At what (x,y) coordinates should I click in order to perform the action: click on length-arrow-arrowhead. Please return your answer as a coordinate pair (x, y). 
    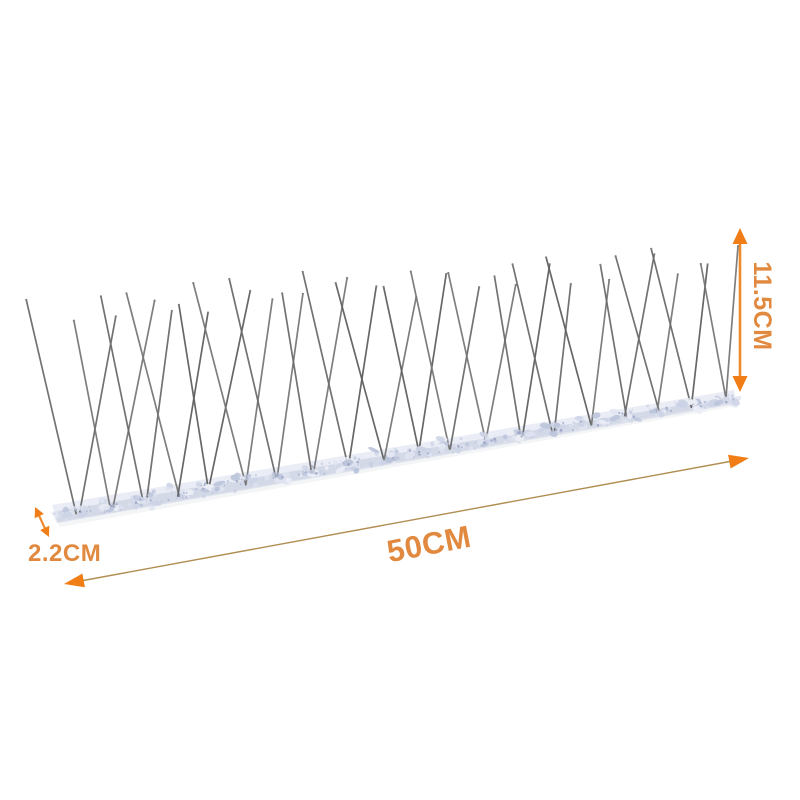
    Looking at the image, I should click on (738, 461).